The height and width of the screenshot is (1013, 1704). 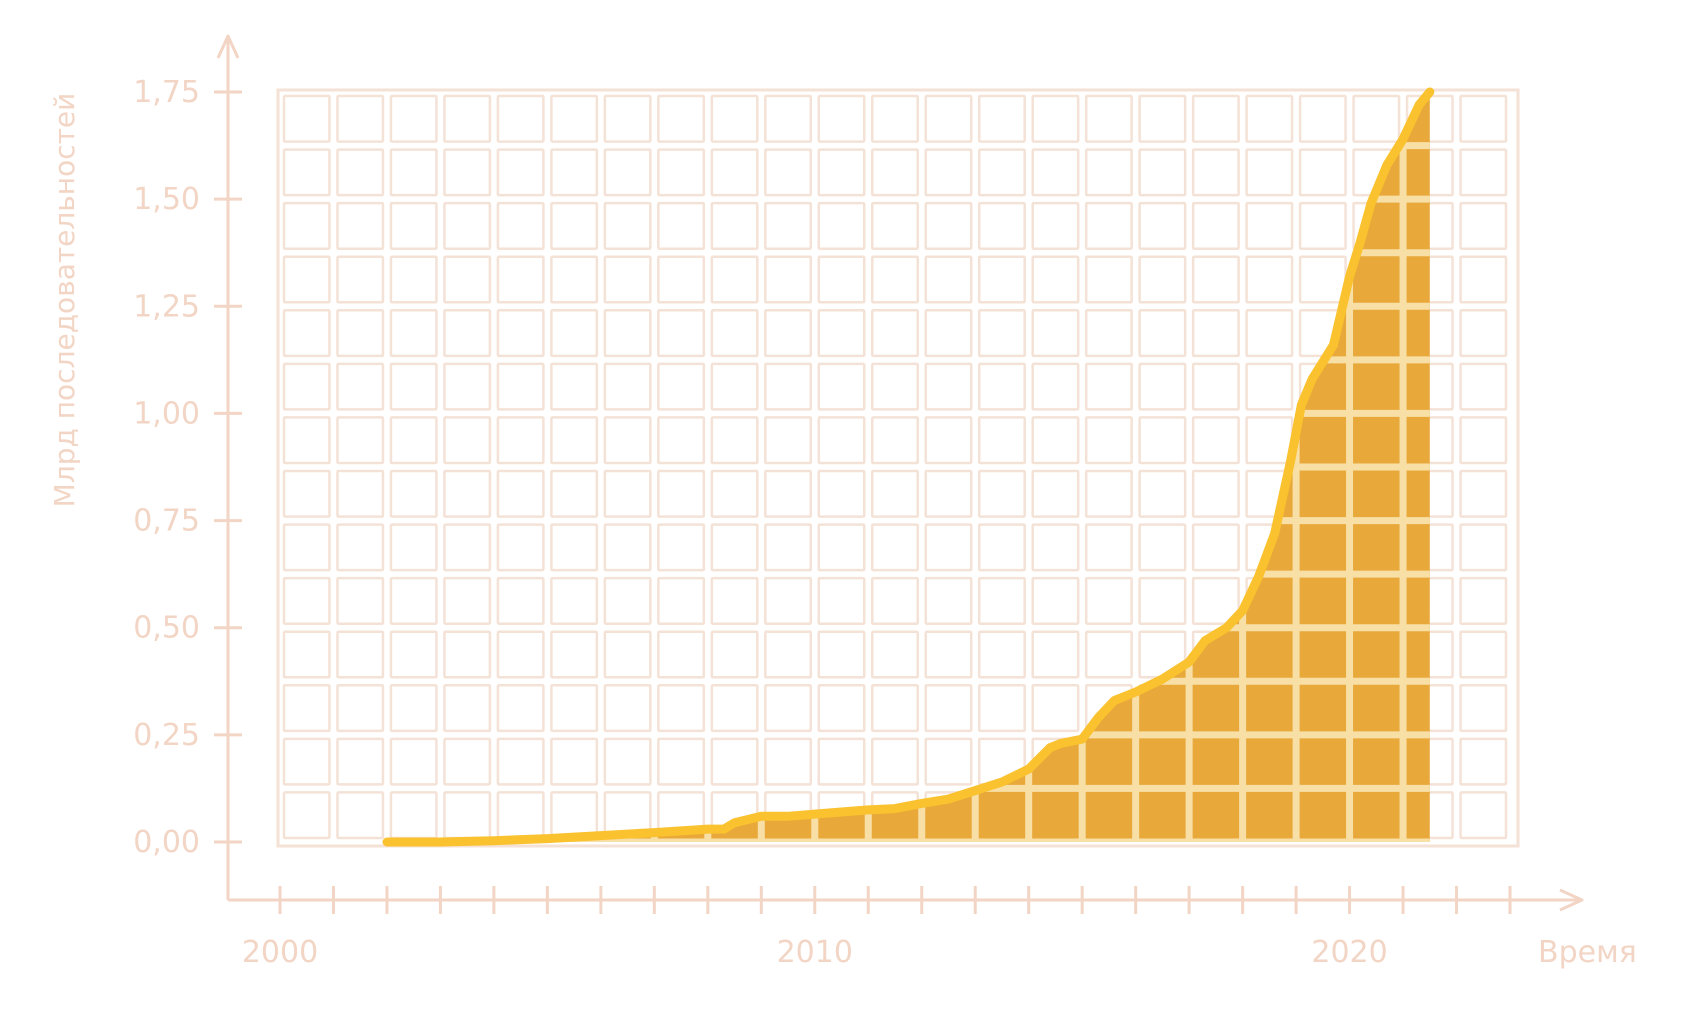 What do you see at coordinates (1571, 900) in the screenshot?
I see `x-axis-arrow` at bounding box center [1571, 900].